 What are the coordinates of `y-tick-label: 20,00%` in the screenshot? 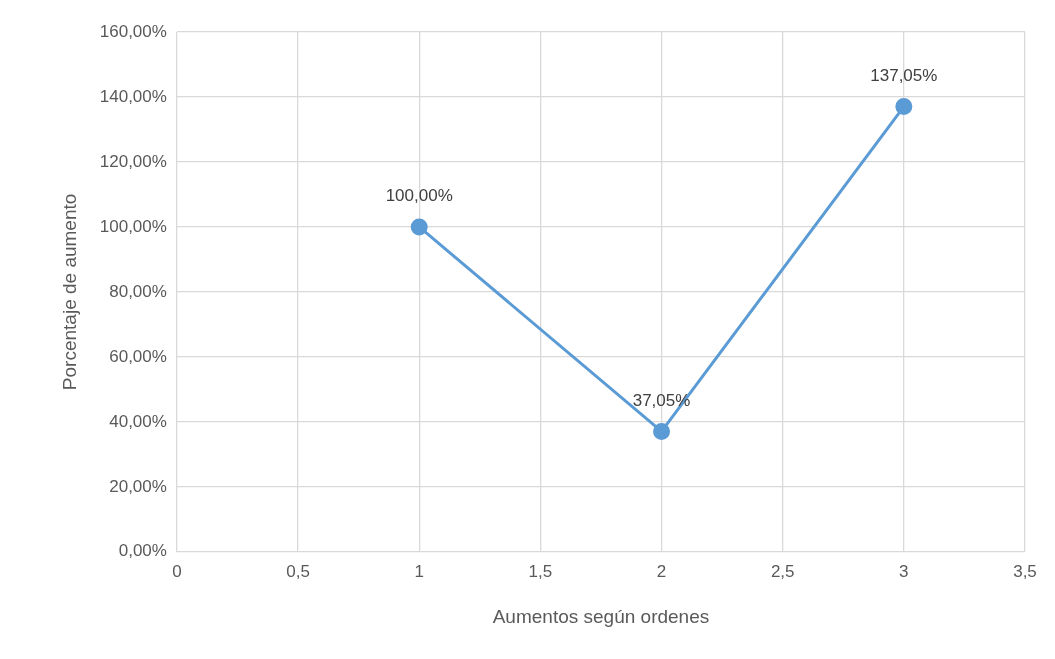 It's located at (138, 486).